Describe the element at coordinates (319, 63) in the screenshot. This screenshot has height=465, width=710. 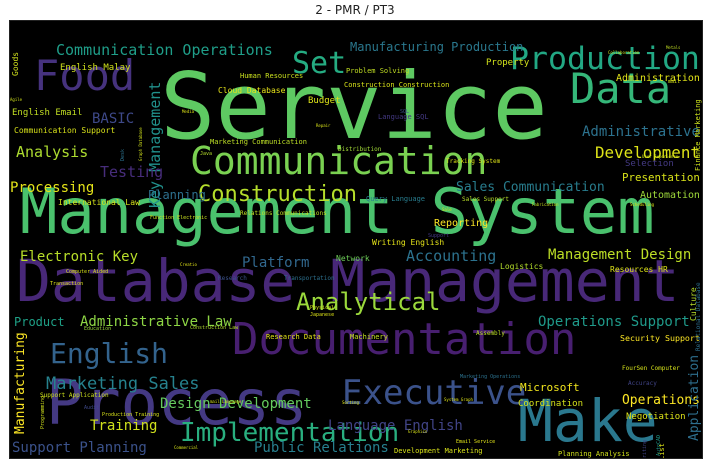
I see `word-set: Set` at that location.